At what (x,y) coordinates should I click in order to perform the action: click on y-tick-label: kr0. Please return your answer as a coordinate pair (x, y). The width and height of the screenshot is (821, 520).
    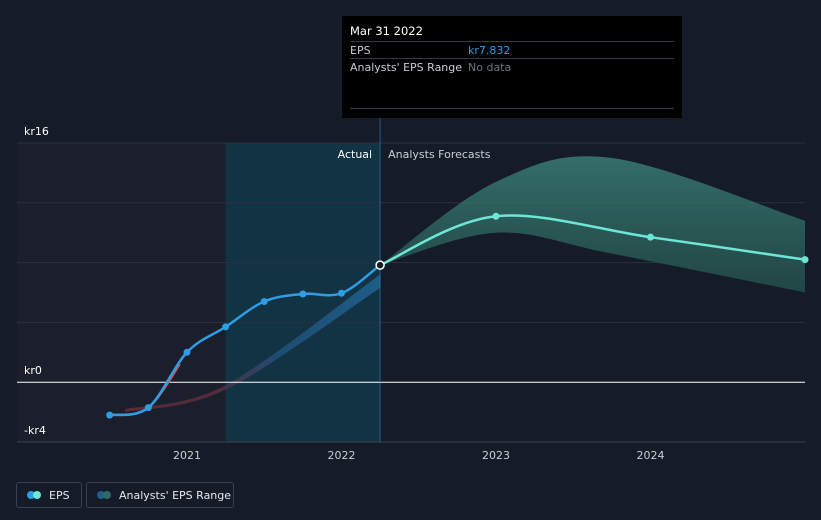
    Looking at the image, I should click on (33, 370).